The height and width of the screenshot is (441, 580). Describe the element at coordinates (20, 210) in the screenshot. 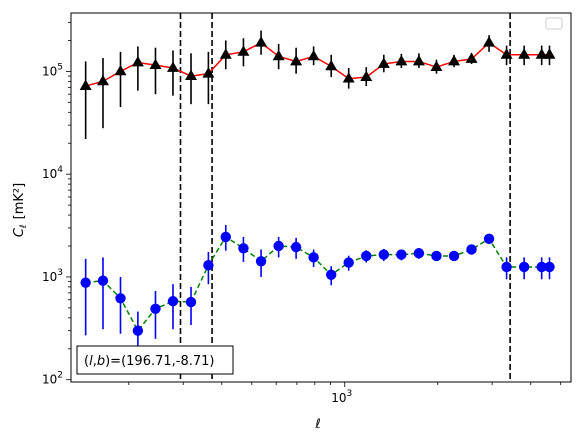

I see `y-axis-label: Cℓ[mK²]` at that location.